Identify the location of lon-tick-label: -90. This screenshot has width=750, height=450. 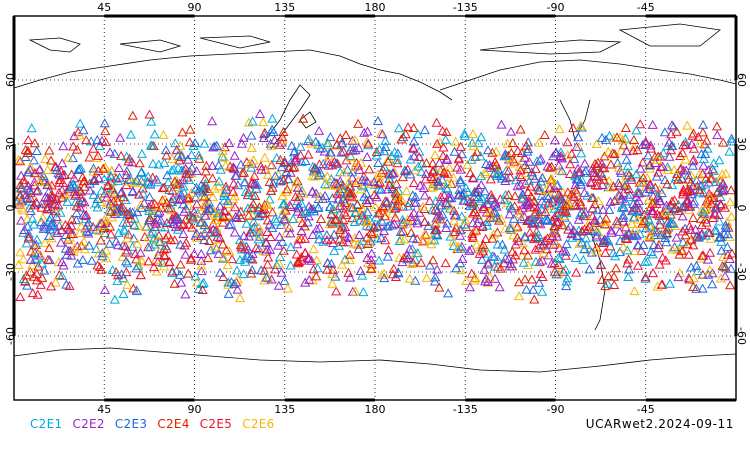
(556, 7).